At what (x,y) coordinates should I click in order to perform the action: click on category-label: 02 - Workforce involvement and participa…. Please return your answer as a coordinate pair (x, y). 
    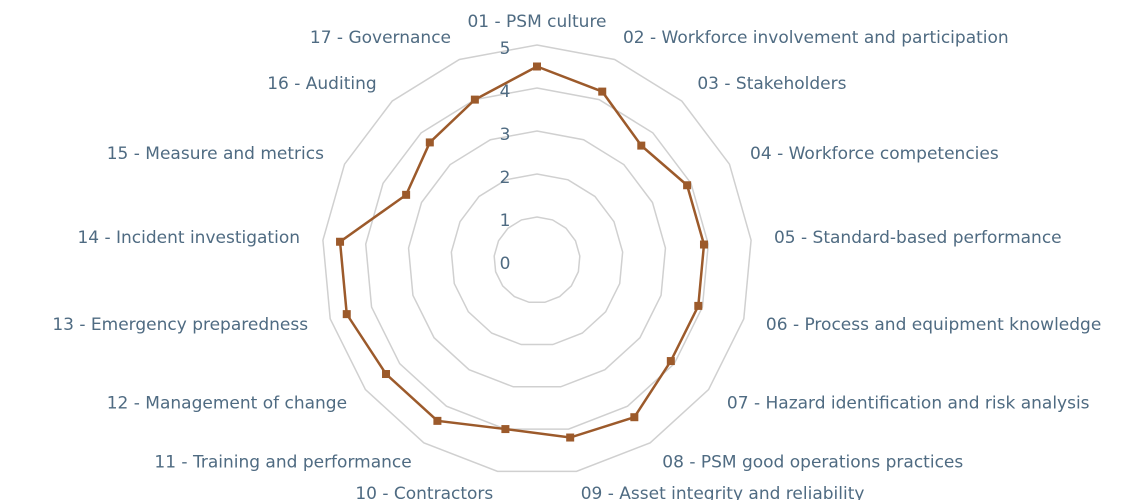
    Looking at the image, I should click on (816, 38).